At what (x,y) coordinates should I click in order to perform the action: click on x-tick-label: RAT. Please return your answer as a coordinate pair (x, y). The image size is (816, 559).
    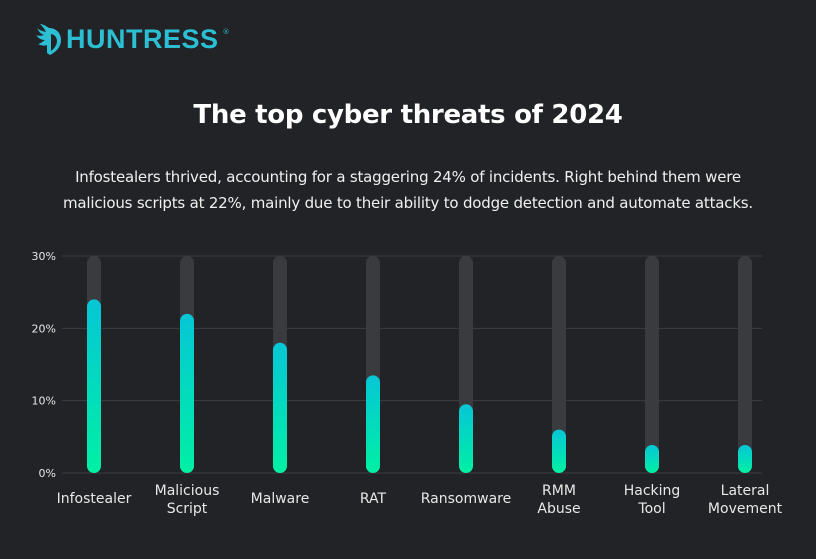
    Looking at the image, I should click on (373, 499).